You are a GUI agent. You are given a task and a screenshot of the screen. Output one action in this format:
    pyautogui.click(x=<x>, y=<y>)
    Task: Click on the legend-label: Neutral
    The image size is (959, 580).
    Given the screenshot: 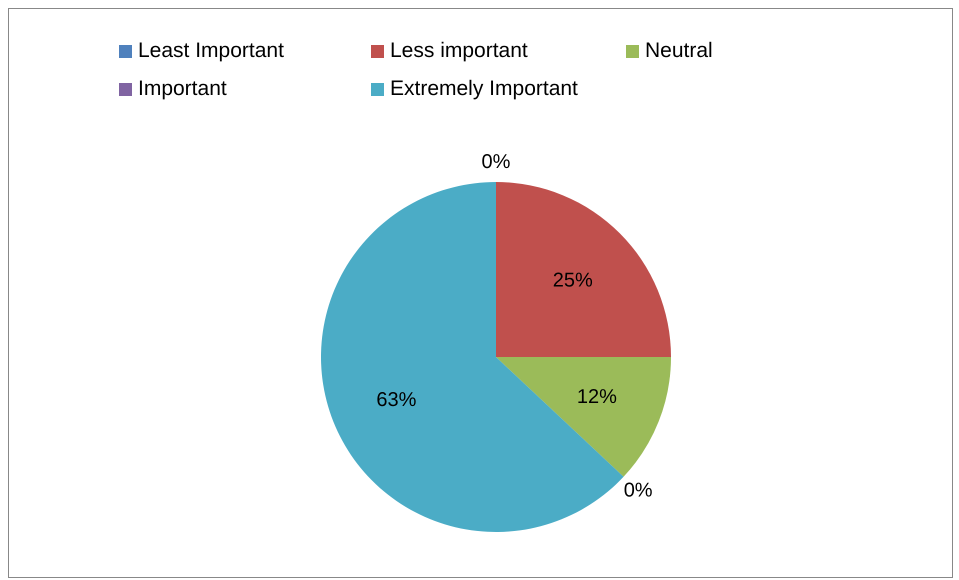 What is the action you would take?
    pyautogui.click(x=679, y=51)
    